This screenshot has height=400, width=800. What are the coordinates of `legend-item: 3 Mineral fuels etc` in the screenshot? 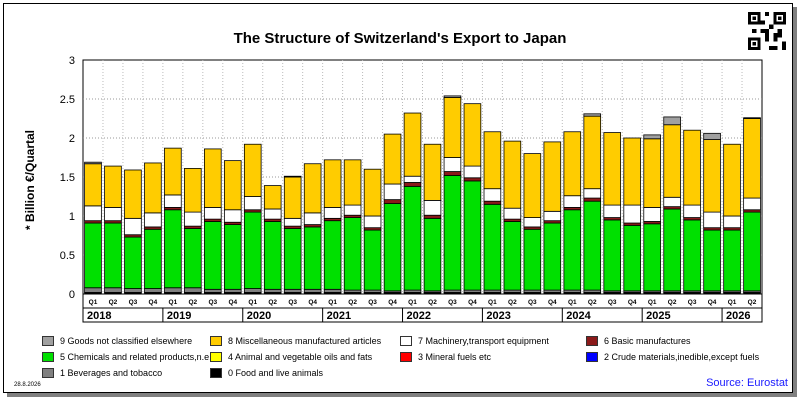 It's located at (445, 357).